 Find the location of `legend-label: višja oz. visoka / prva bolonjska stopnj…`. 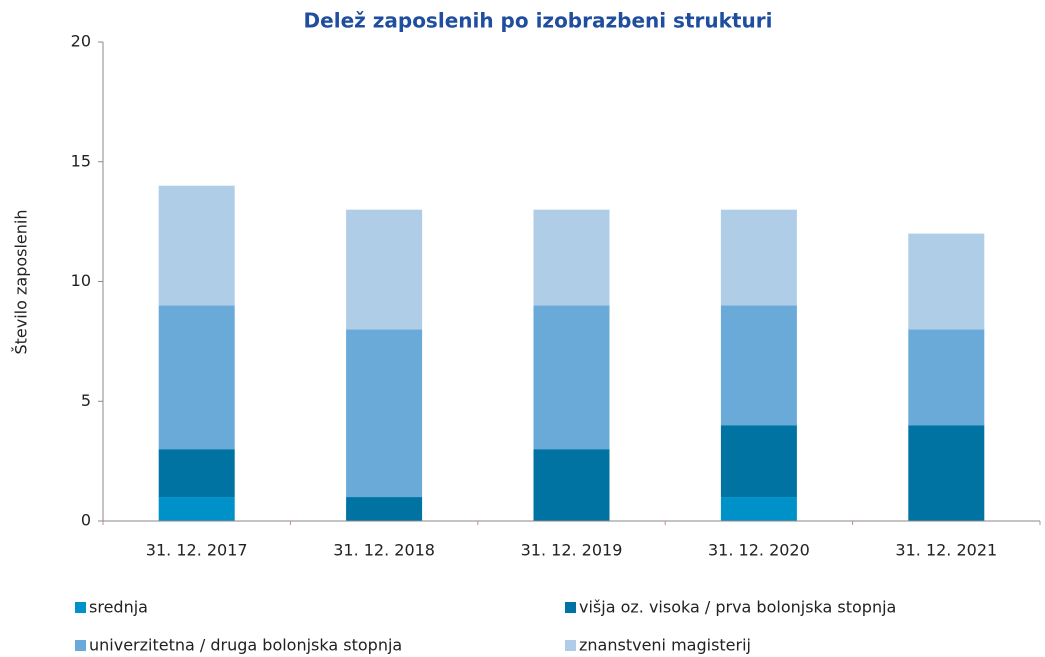

legend-label: višja oz. visoka / prva bolonjska stopnj… is located at coordinates (737, 607).